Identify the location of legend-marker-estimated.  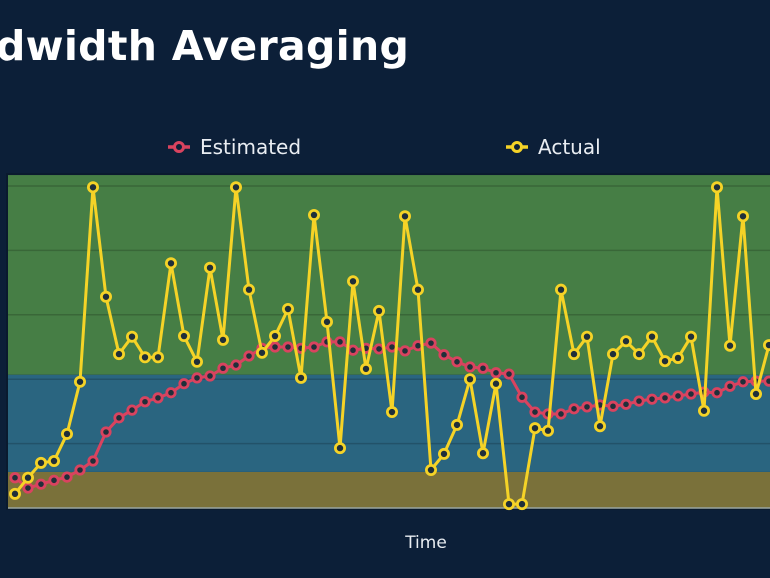
(179, 147).